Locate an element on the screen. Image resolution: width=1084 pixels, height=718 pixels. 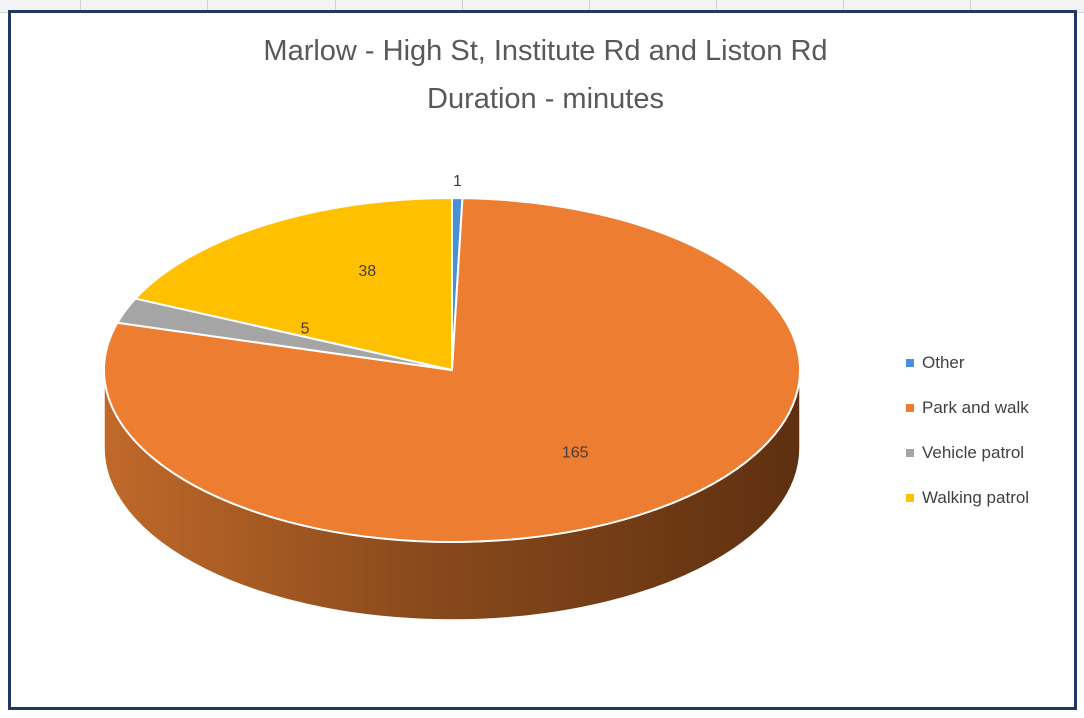
legend-label: Park and walk is located at coordinates (975, 407).